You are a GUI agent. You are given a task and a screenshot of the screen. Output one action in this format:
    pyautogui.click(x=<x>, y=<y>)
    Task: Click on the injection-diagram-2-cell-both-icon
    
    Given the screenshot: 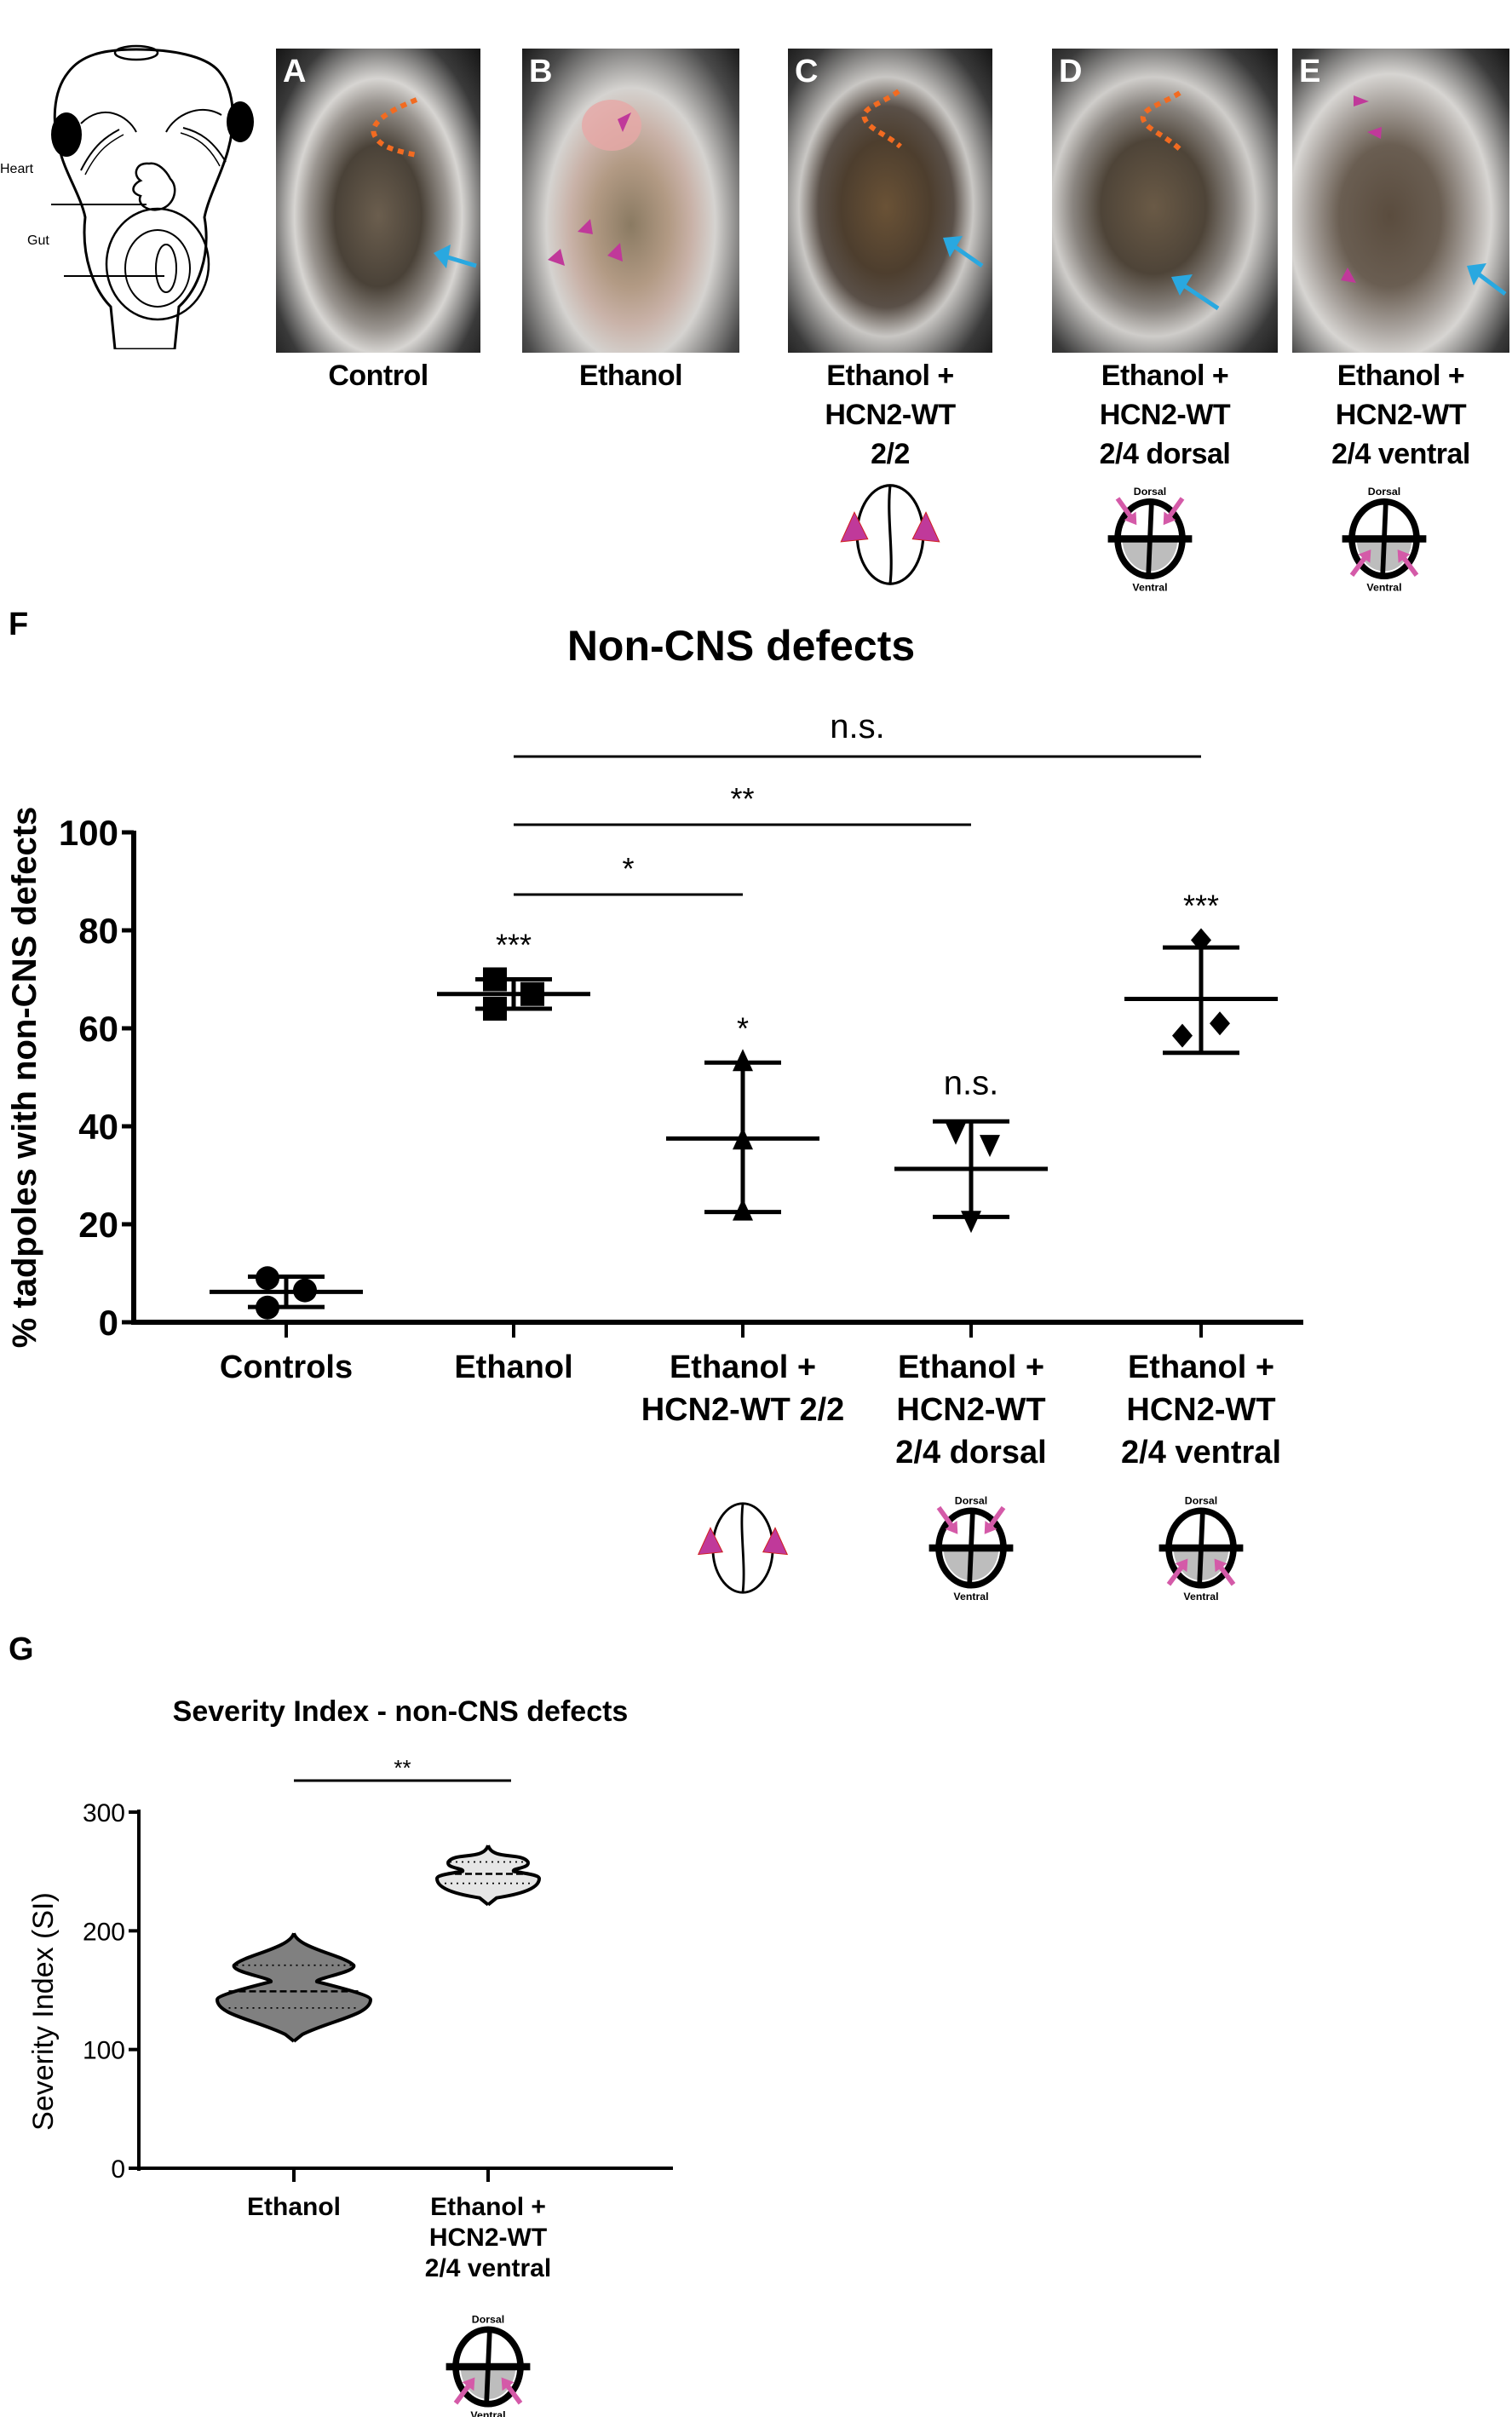 What is the action you would take?
    pyautogui.click(x=890, y=534)
    